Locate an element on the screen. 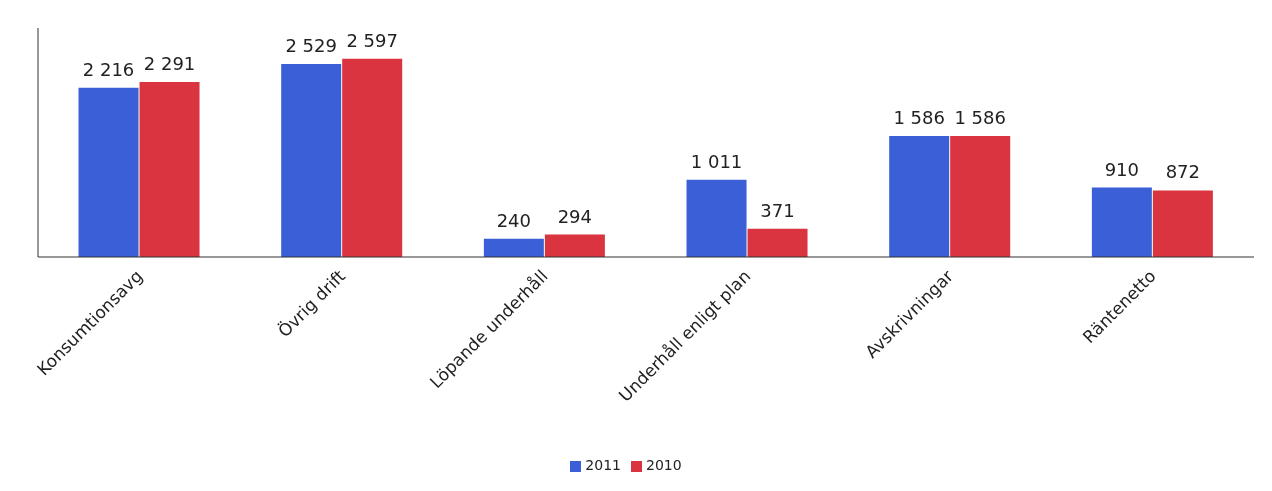  legend-label: 2010 is located at coordinates (664, 465).